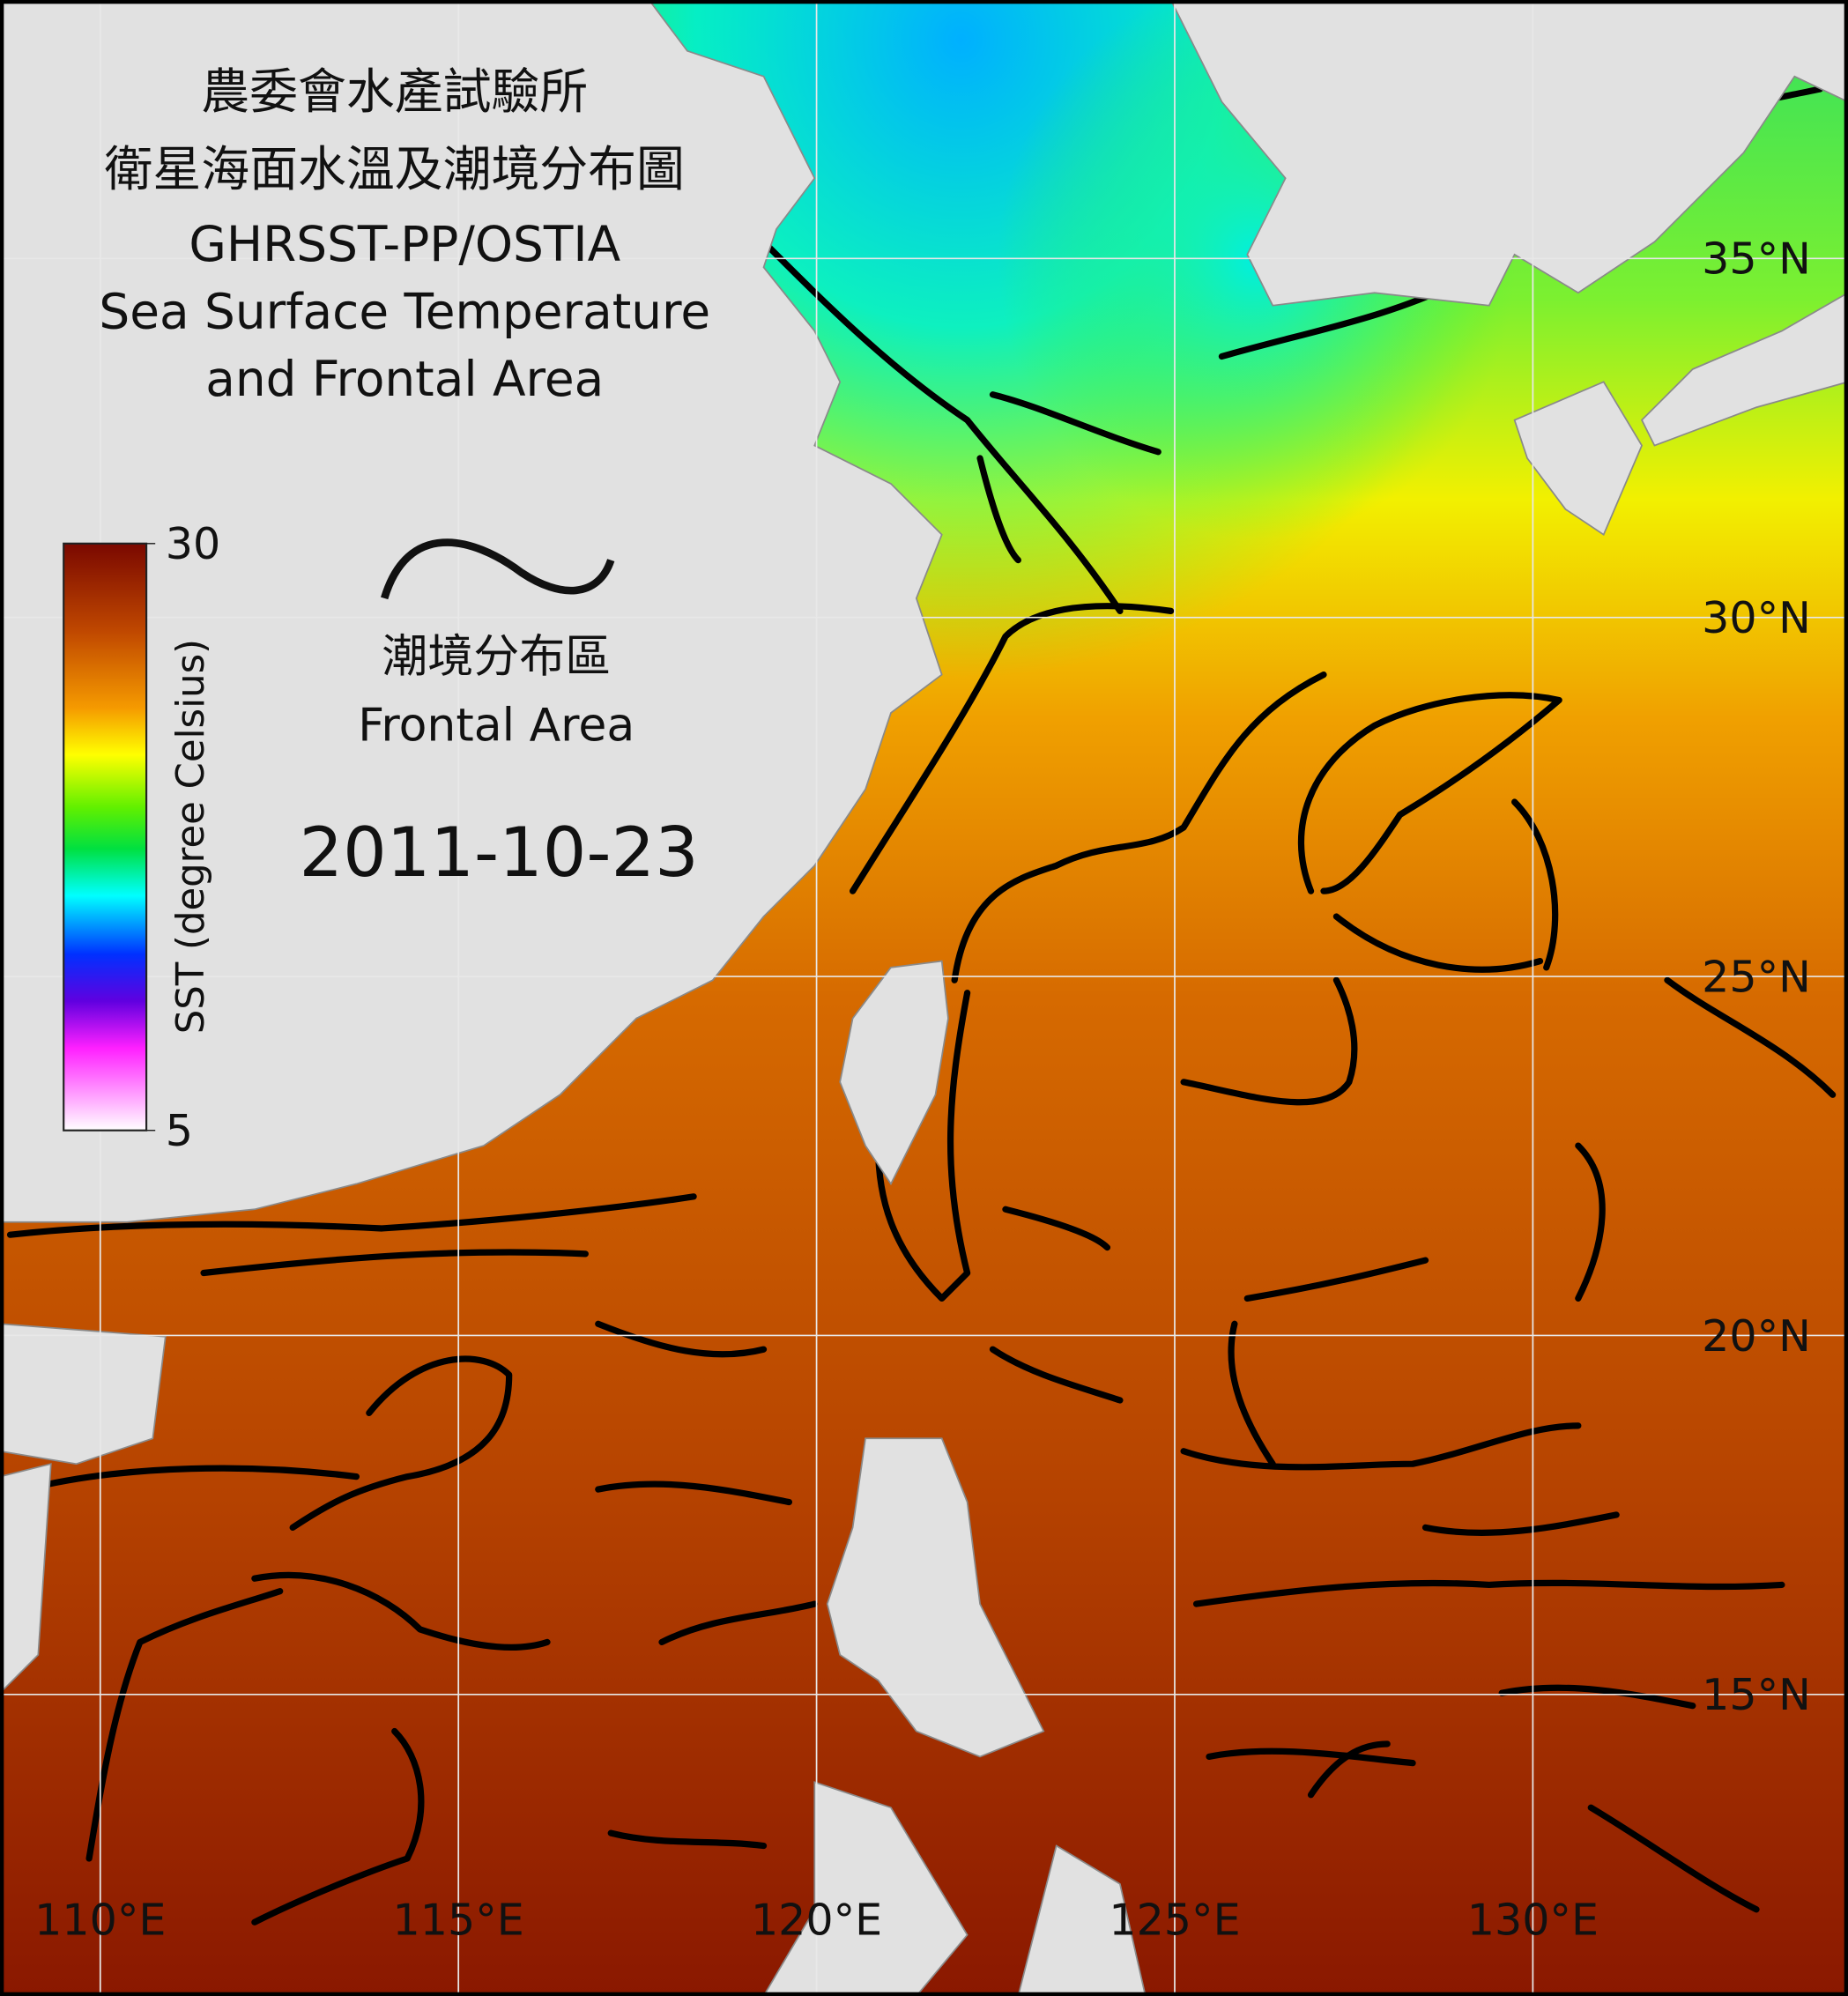 Image resolution: width=1848 pixels, height=1996 pixels. I want to click on land-taiwan, so click(894, 1073).